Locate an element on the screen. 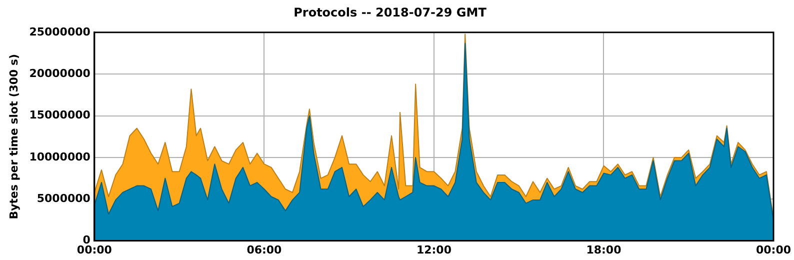  y-axis-title: Bytes per time slot (300 s) is located at coordinates (13, 137).